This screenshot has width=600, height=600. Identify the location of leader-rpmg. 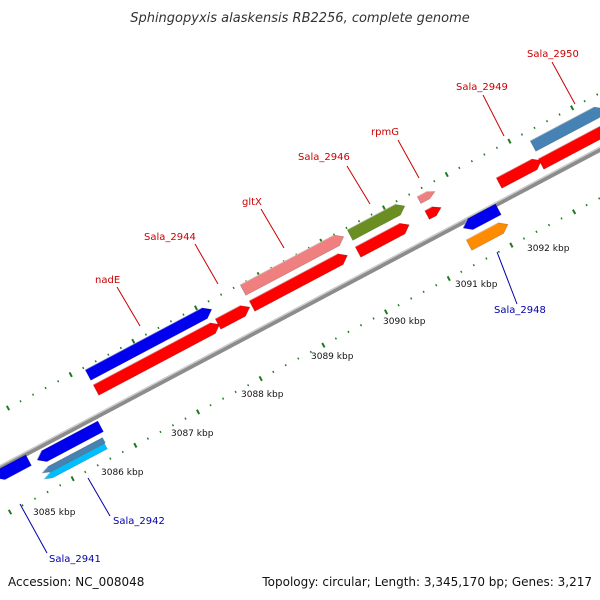
(408, 159).